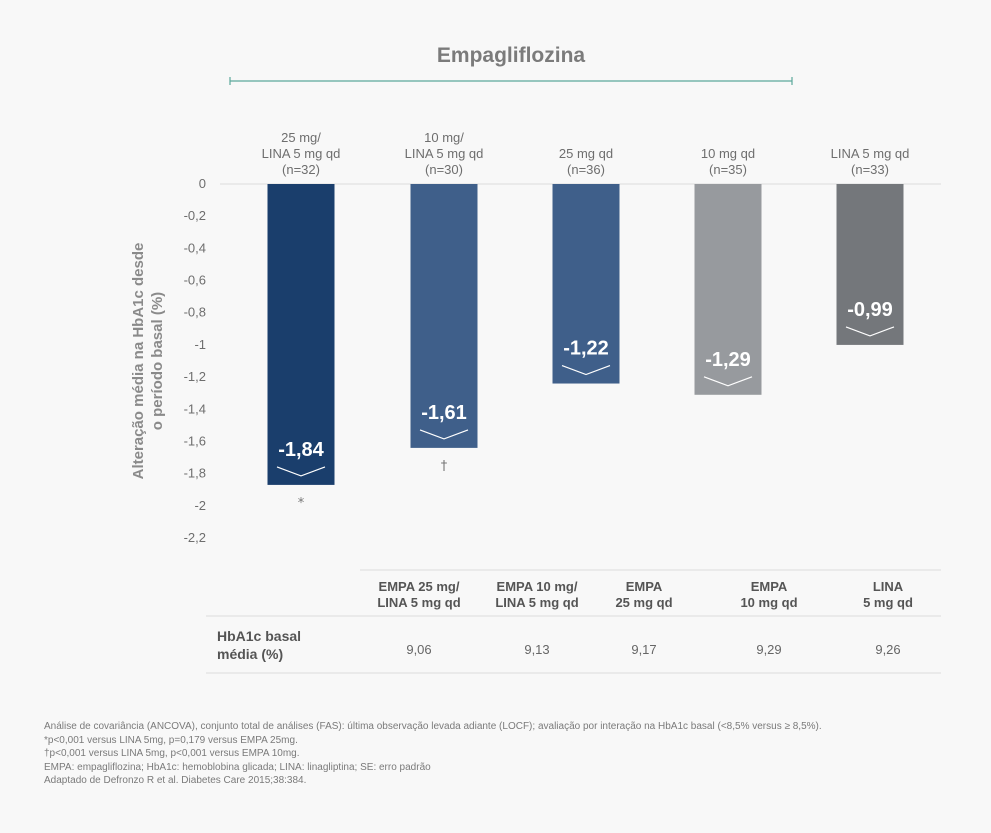  I want to click on table-header: EMPA 25 mg qd, so click(644, 595).